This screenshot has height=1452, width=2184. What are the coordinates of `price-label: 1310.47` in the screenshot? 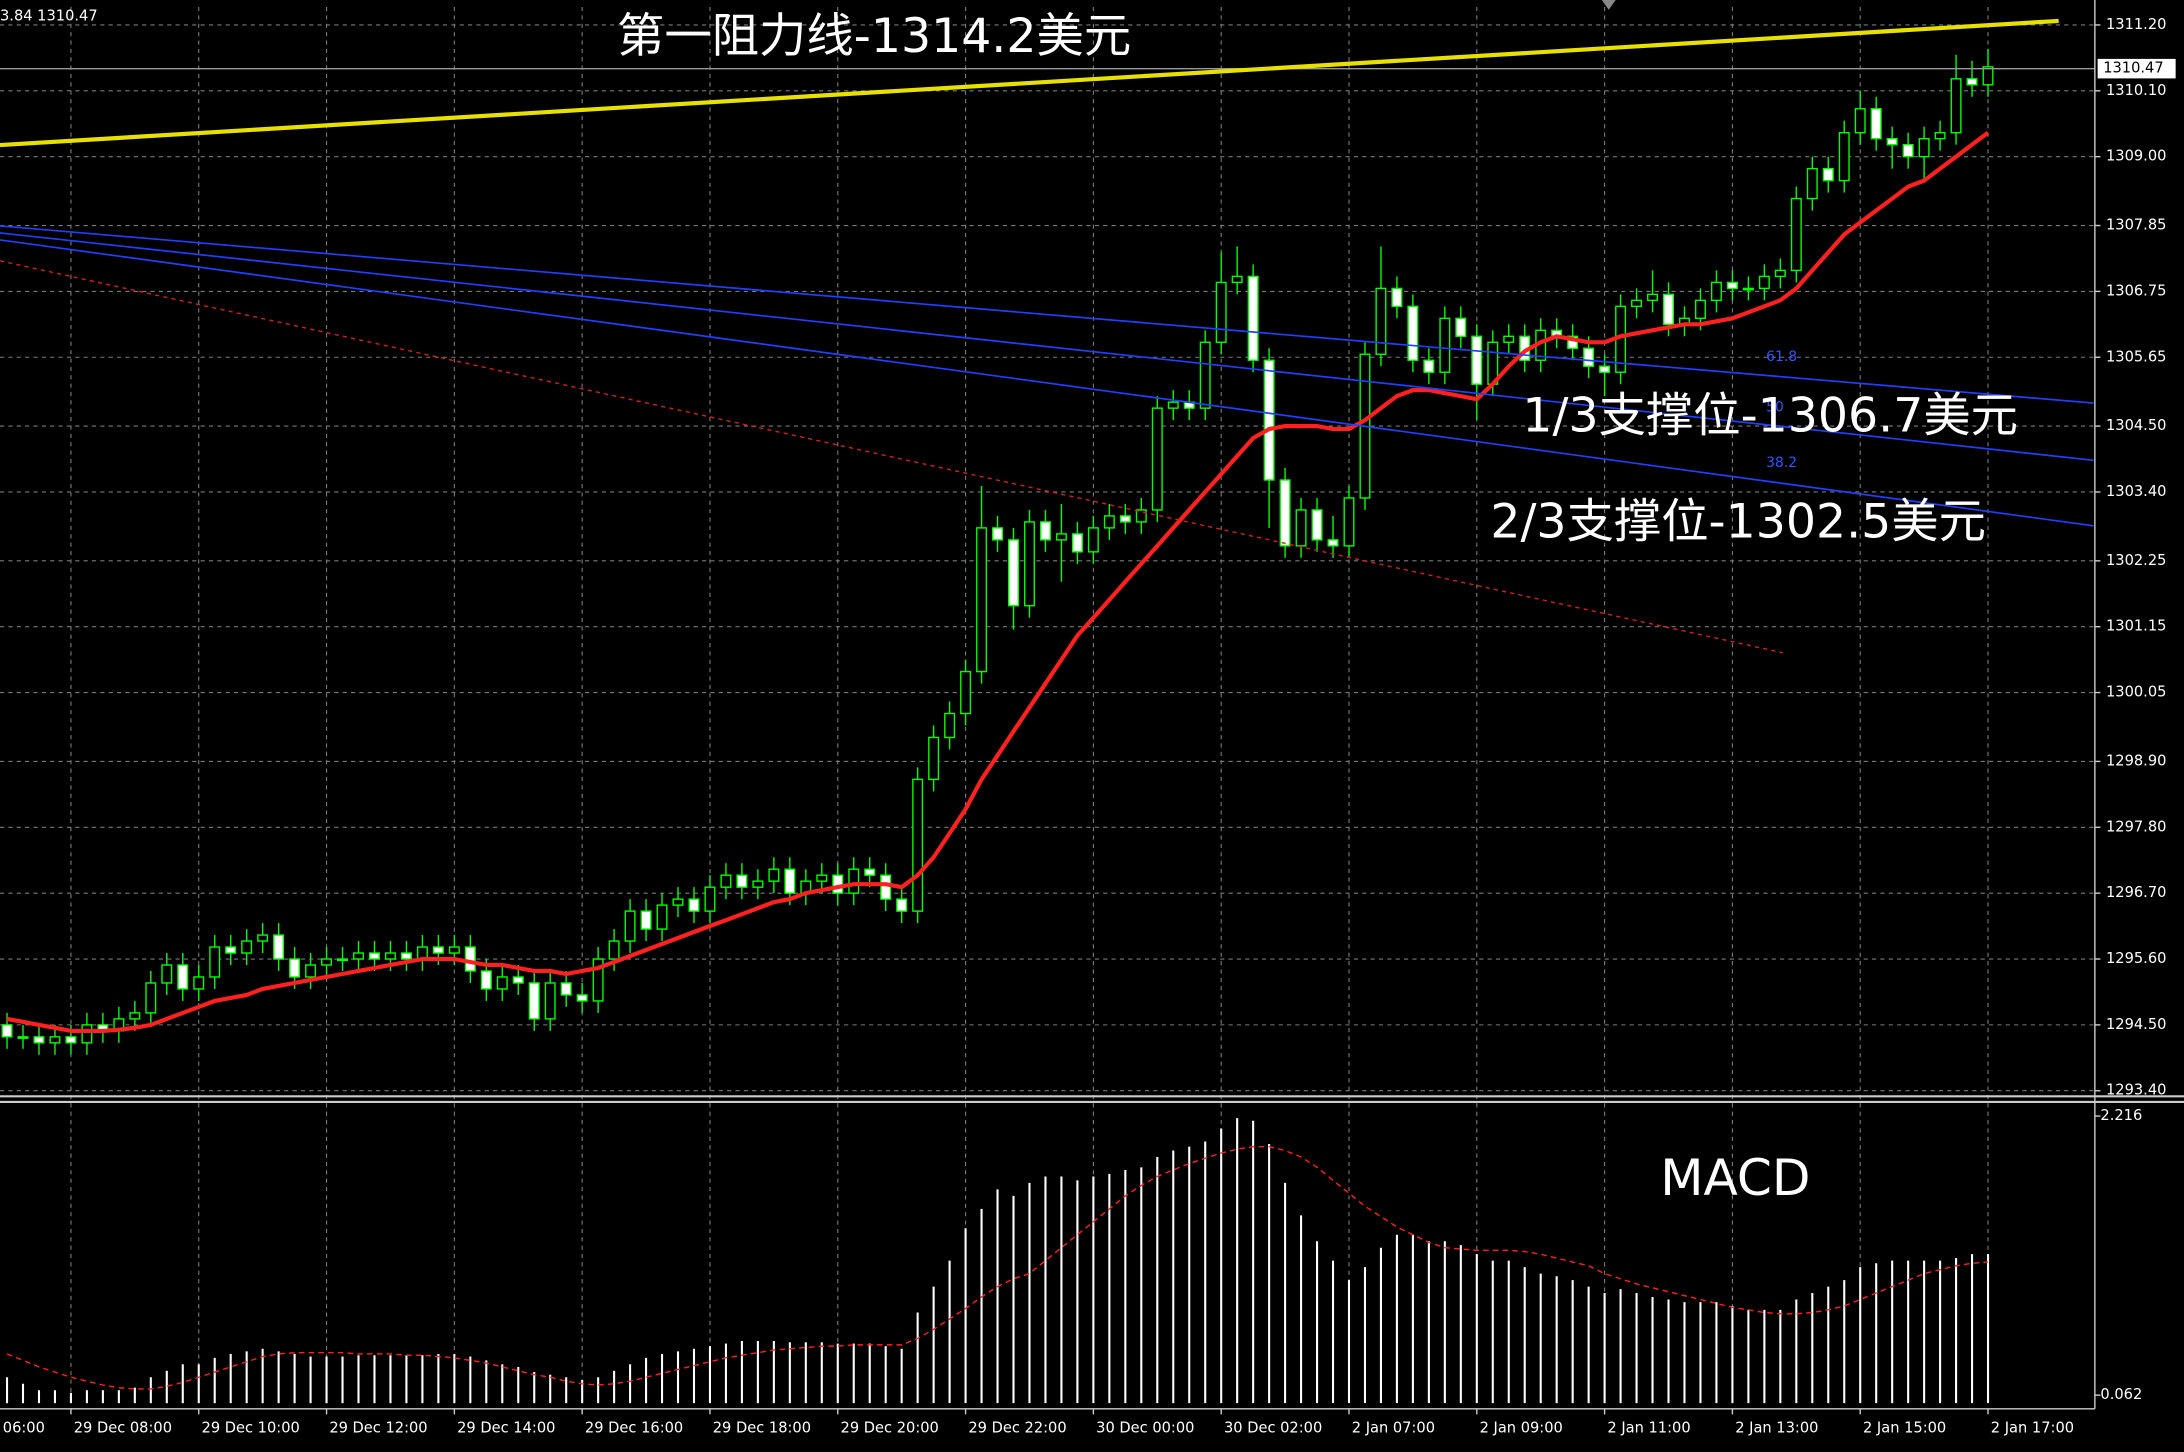 It's located at (2133, 68).